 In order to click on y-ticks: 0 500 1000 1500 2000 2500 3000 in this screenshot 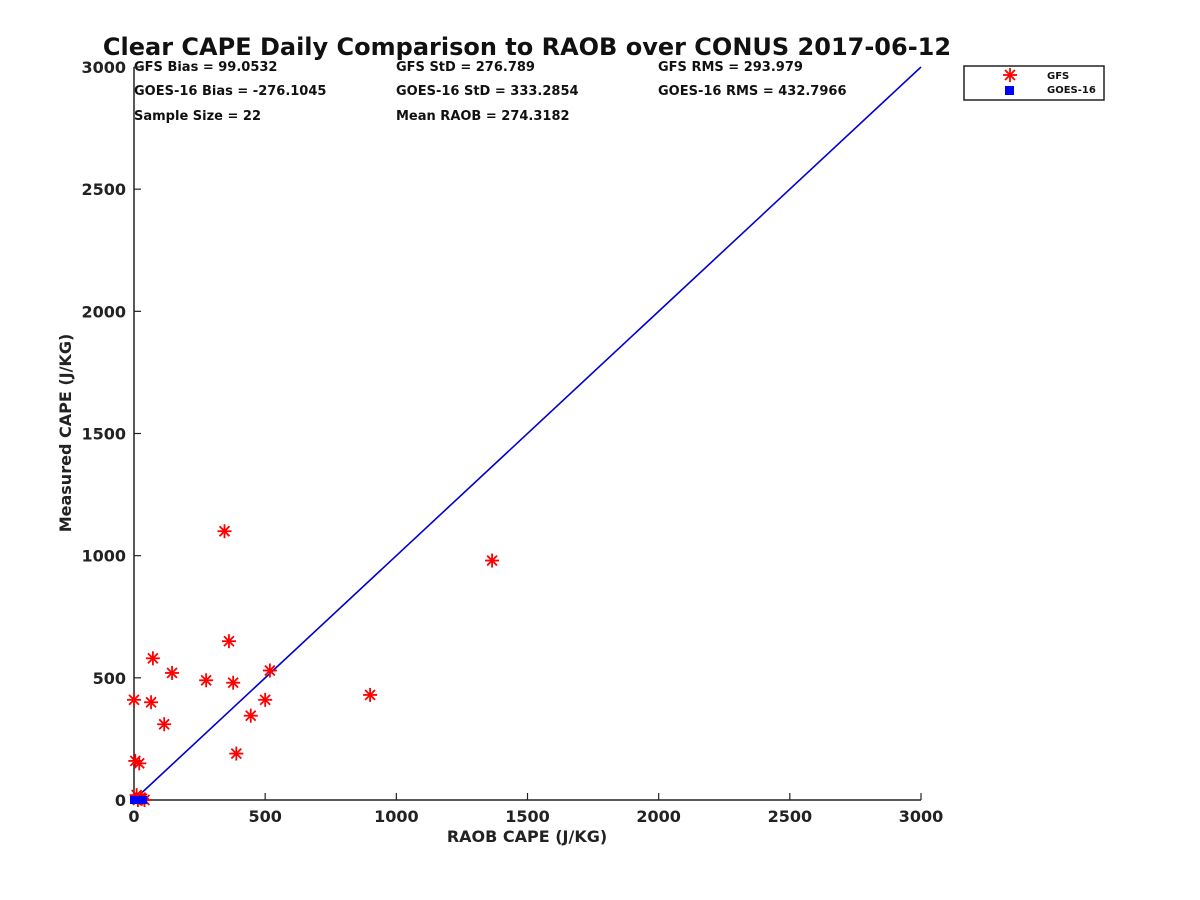, I will do `click(111, 434)`.